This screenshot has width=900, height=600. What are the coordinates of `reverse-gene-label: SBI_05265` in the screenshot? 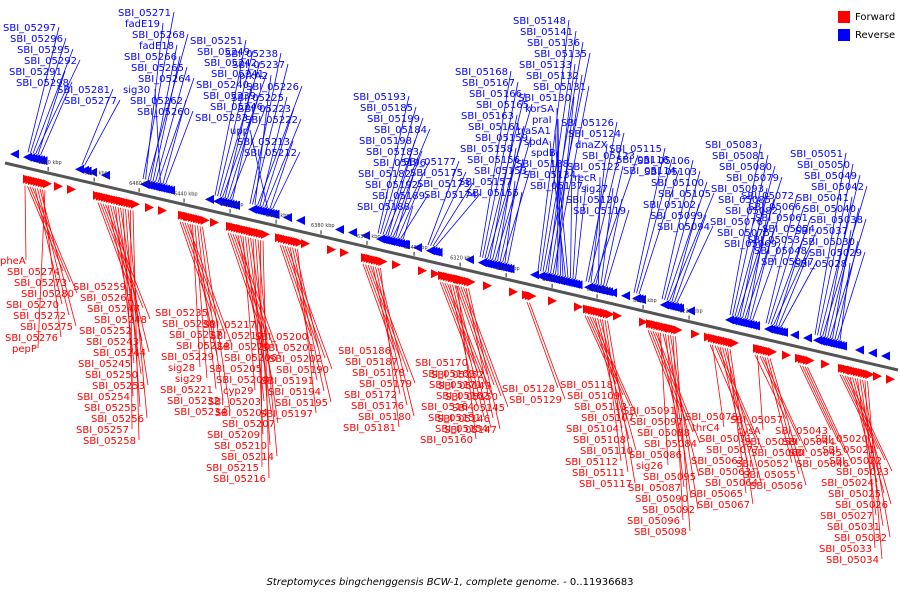 It's located at (157, 68).